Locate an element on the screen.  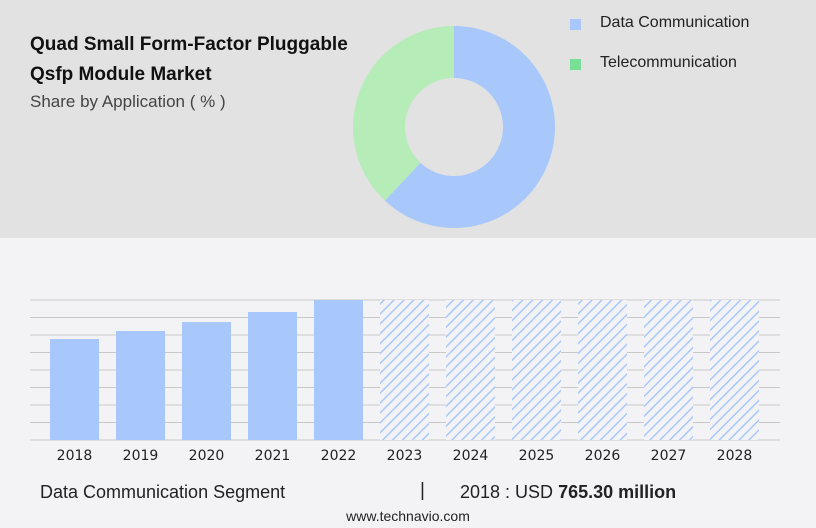
legend-swatch-telecommunication is located at coordinates (575, 64).